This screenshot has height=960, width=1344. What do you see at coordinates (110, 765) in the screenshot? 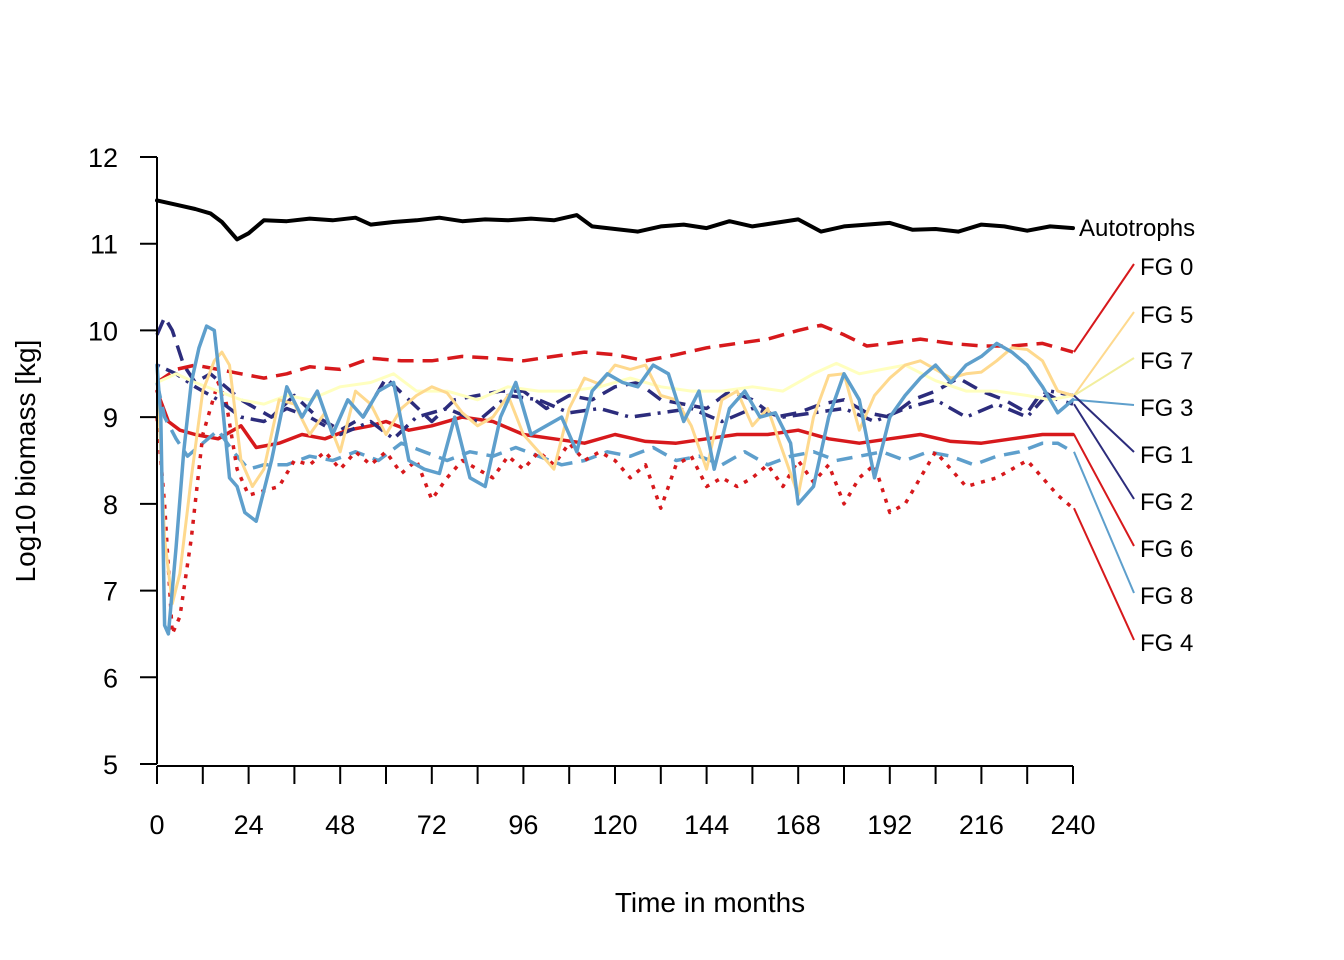
I see `y-tick-label: 5` at bounding box center [110, 765].